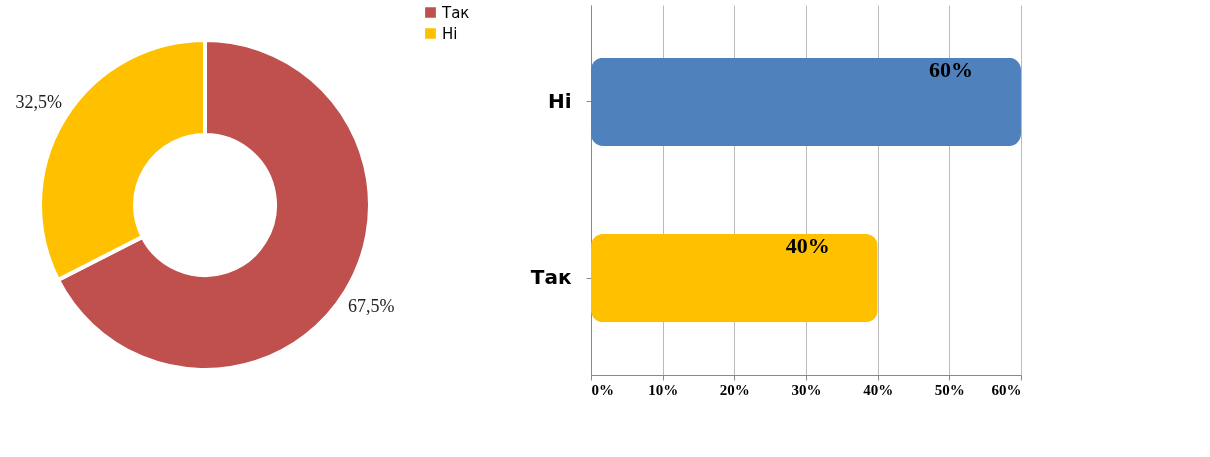 The width and height of the screenshot is (1210, 457). Describe the element at coordinates (807, 246) in the screenshot. I see `data-label: 40%` at that location.